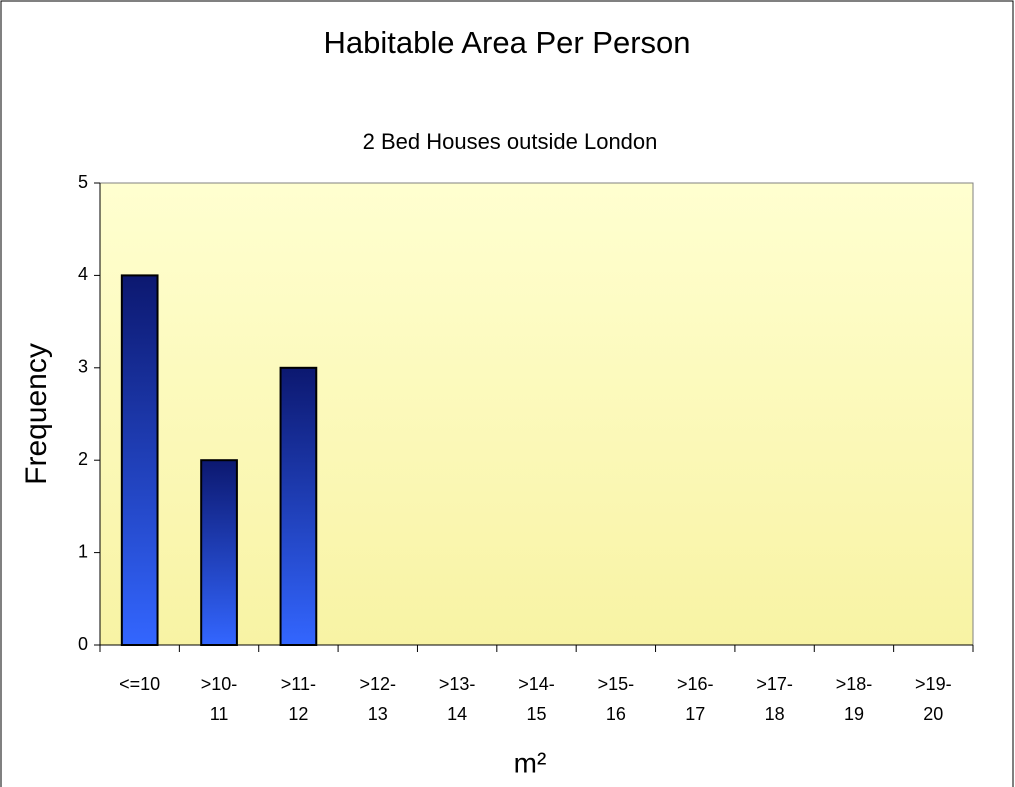 The image size is (1015, 787). Describe the element at coordinates (83, 274) in the screenshot. I see `y-tick-label: 4` at that location.